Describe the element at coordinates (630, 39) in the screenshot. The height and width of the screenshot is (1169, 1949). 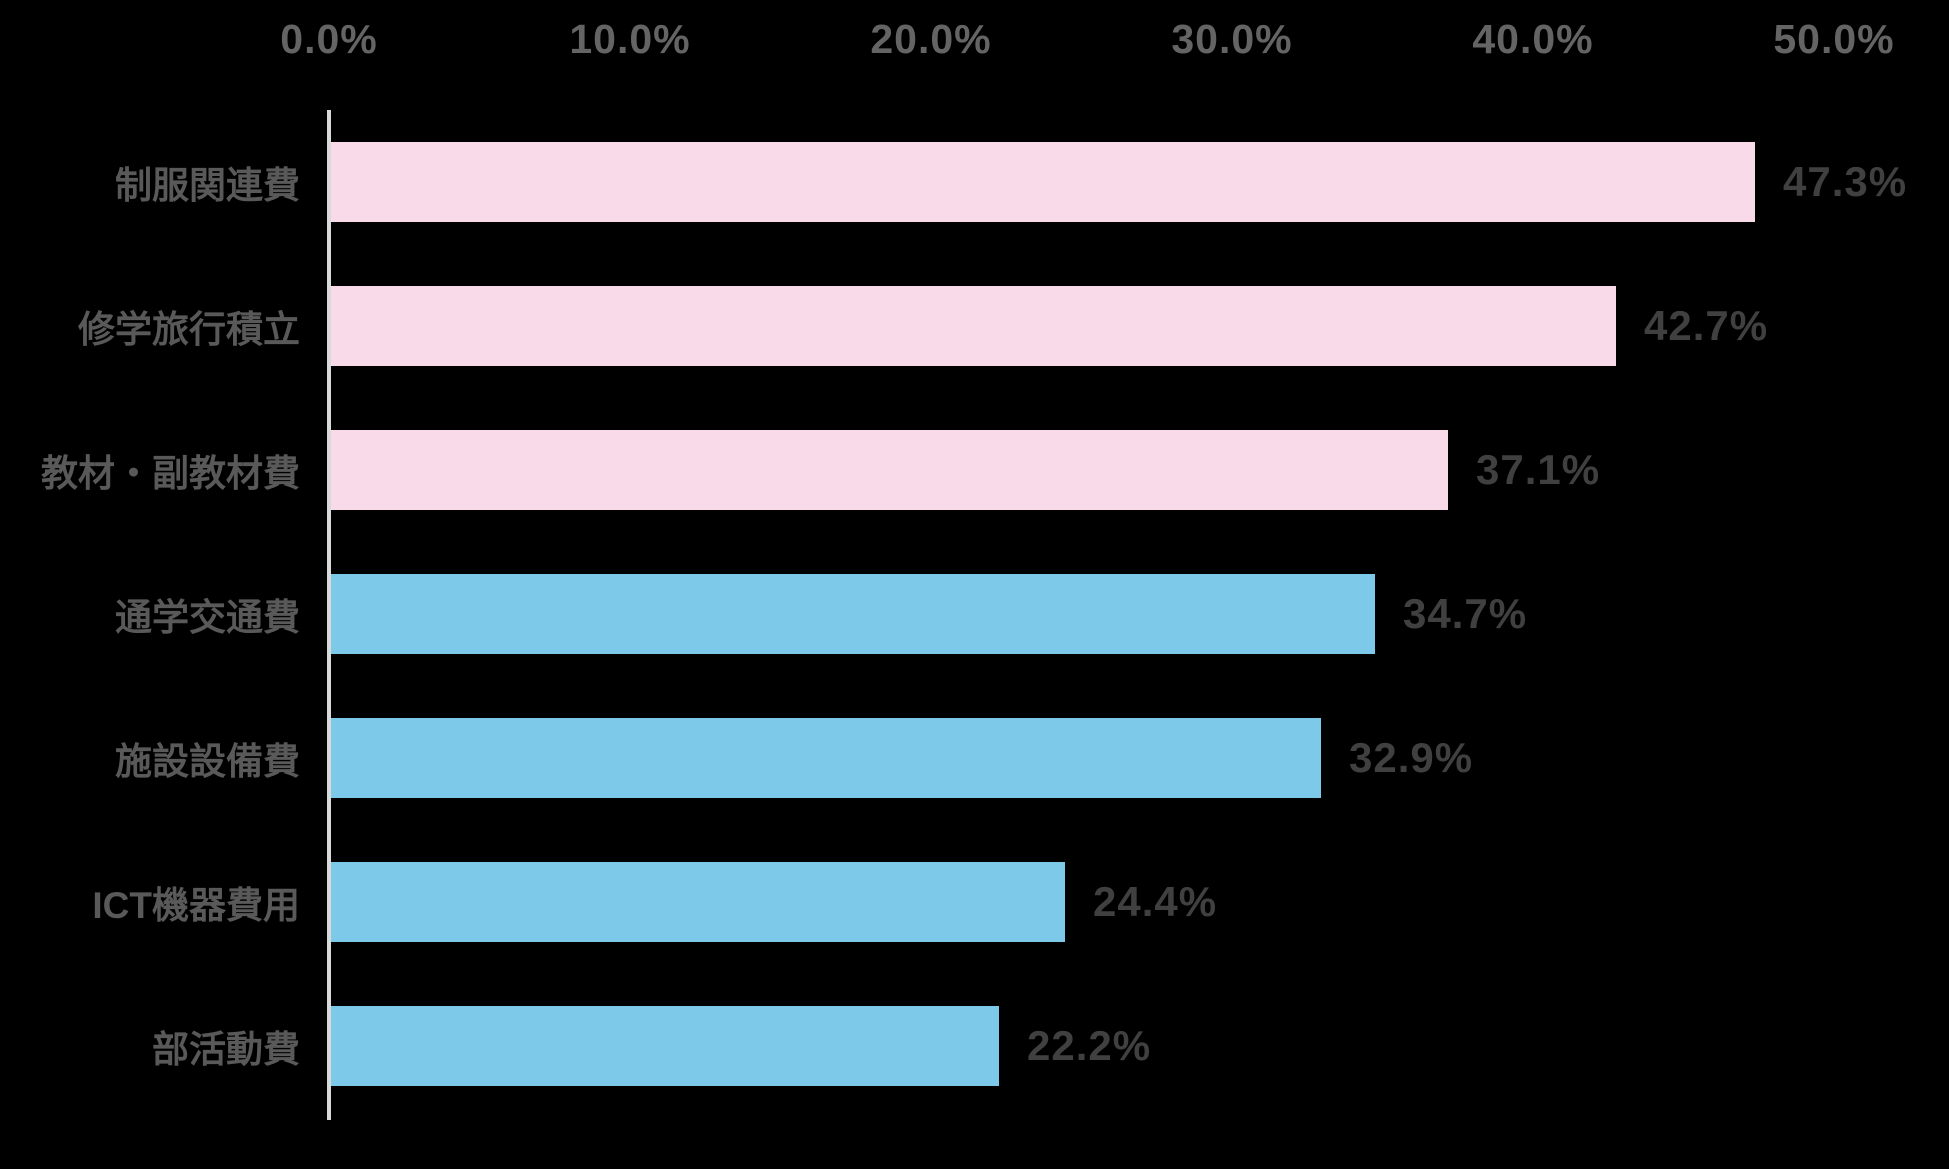
I see `x-axis-tick: 10.0%` at that location.